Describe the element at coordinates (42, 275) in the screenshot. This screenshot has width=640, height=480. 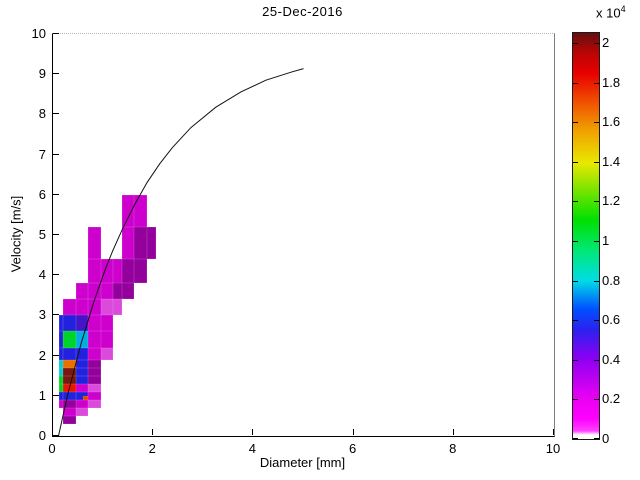
I see `y-tick-label: 4` at that location.